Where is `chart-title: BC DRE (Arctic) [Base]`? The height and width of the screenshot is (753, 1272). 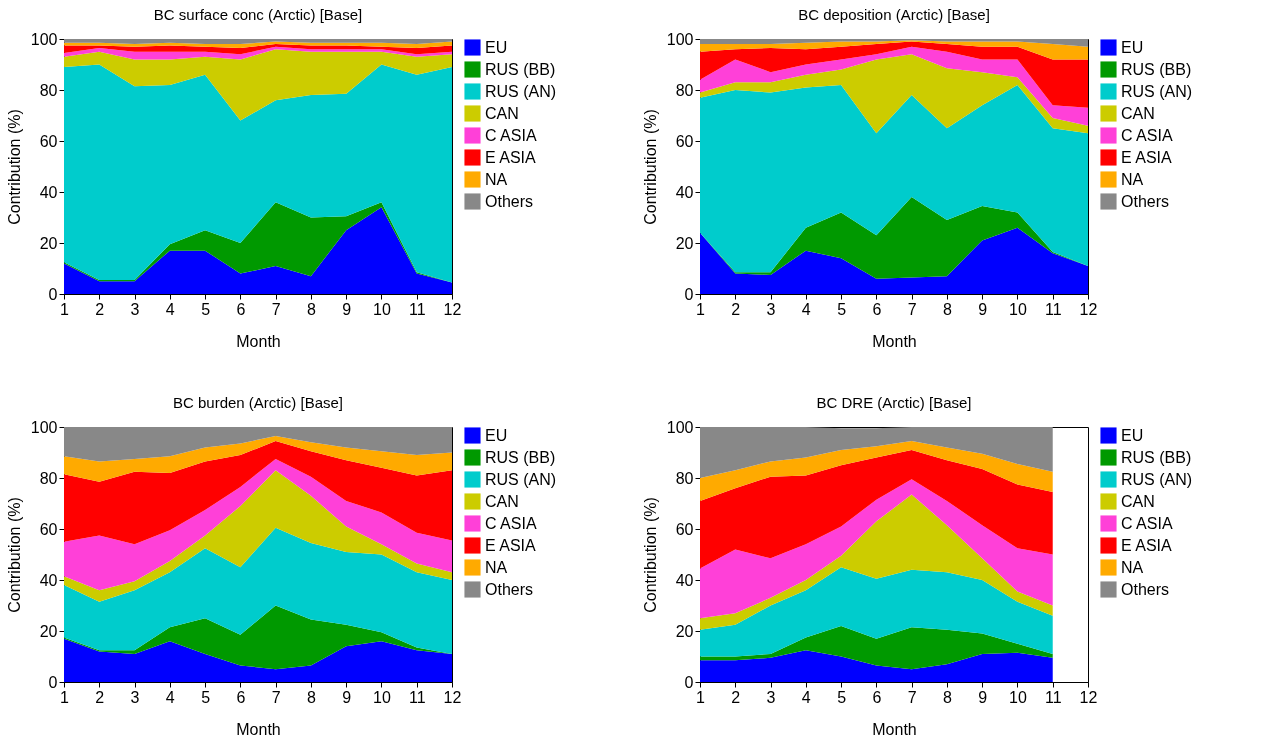
chart-title: BC DRE (Arctic) [Base] is located at coordinates (894, 402).